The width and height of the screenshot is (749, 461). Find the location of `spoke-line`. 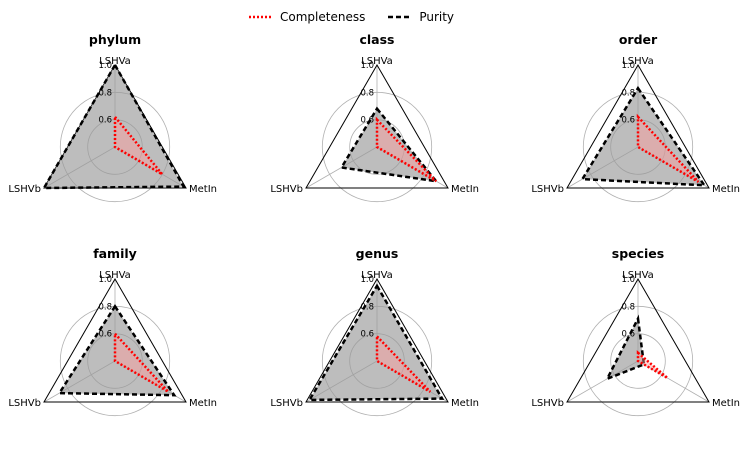

spoke-line is located at coordinates (673, 381).